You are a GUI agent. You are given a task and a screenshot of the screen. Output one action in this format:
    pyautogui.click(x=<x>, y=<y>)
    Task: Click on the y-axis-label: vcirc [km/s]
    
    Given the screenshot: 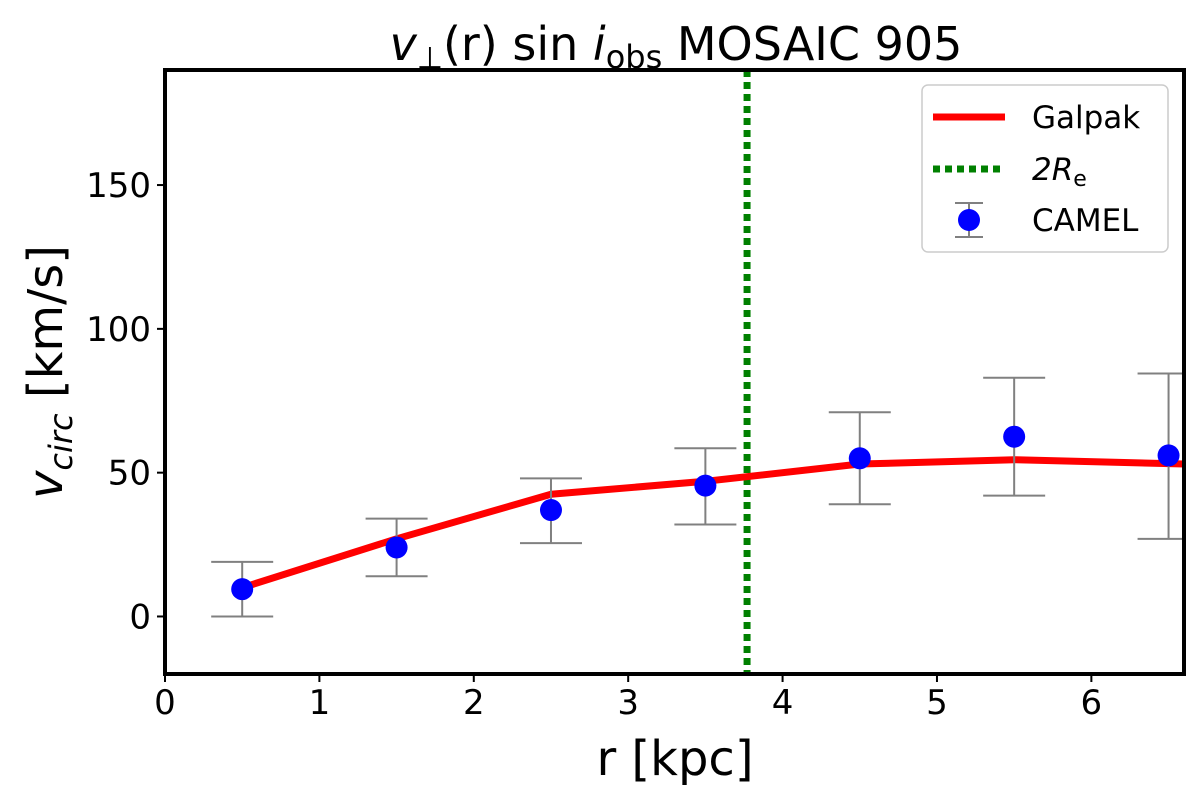 What is the action you would take?
    pyautogui.click(x=49, y=372)
    